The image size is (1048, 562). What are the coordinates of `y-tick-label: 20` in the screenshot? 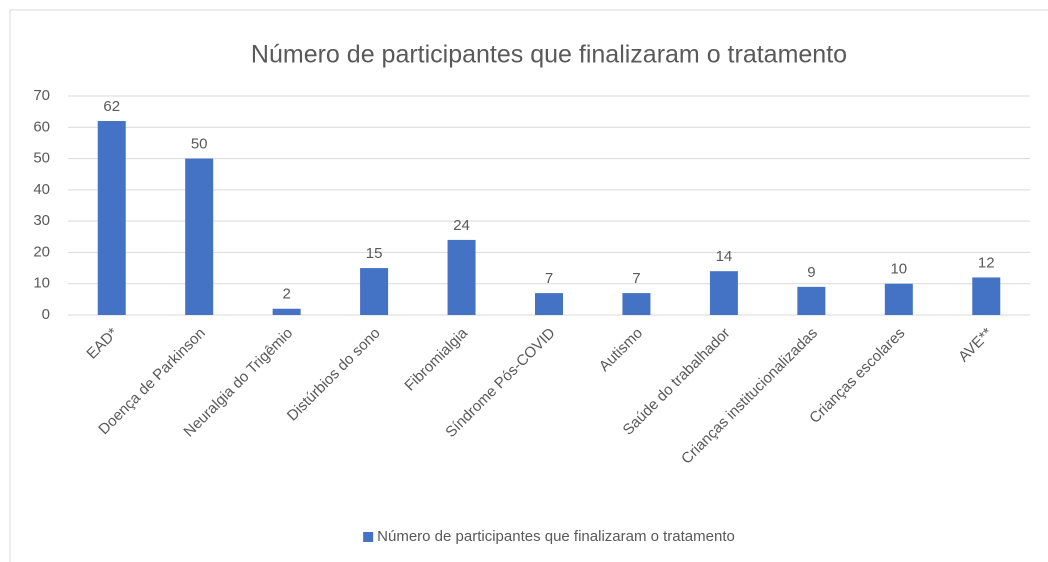 It's located at (41, 251).